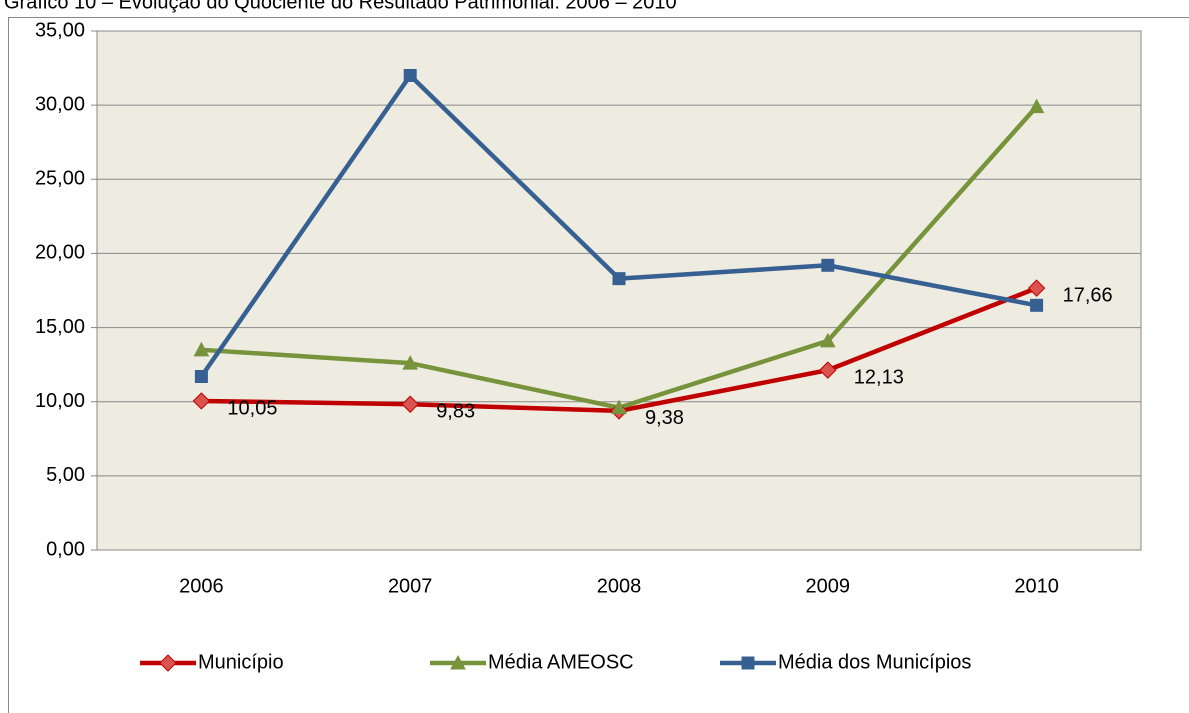 The width and height of the screenshot is (1189, 713). Describe the element at coordinates (60, 401) in the screenshot. I see `y-tick-label: 10,00` at that location.